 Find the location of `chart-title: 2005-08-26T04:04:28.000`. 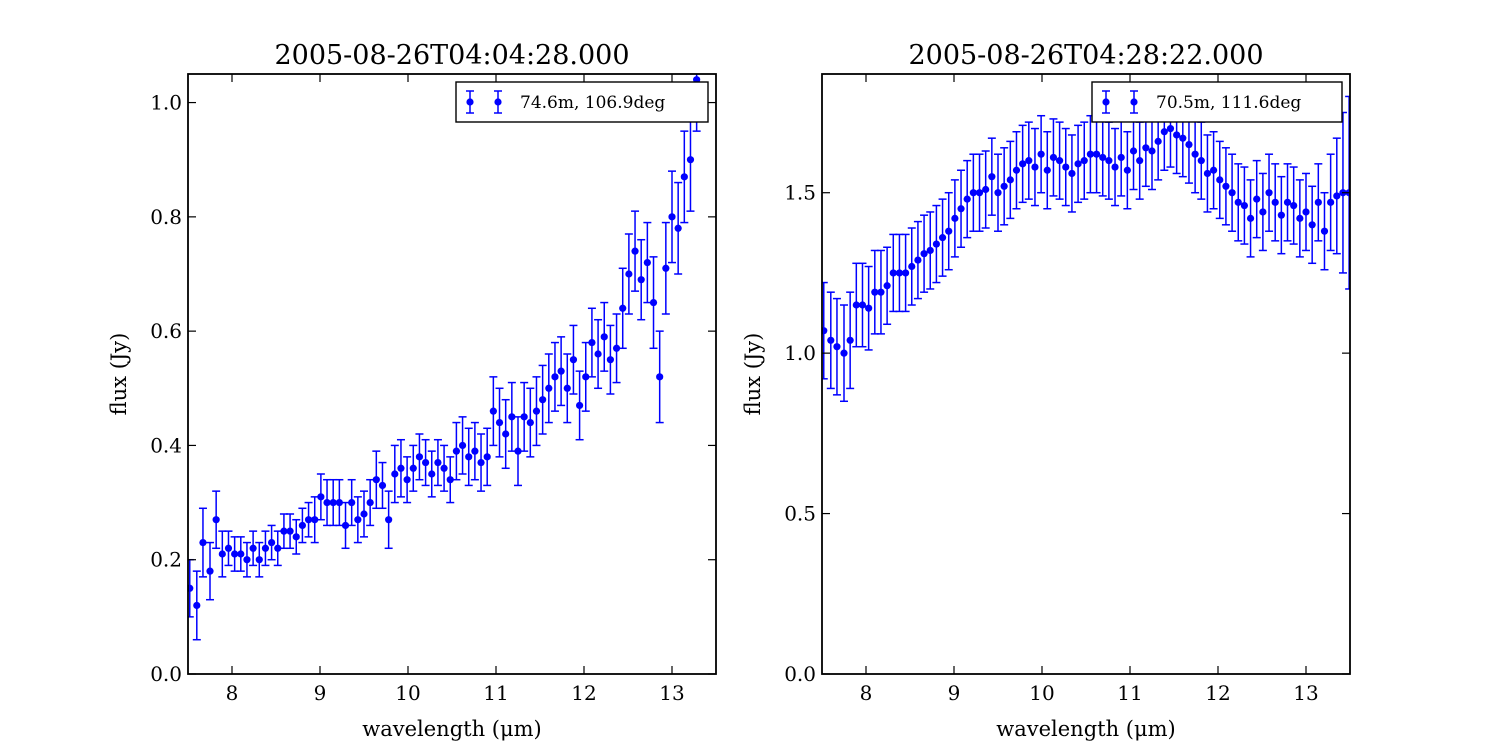

chart-title: 2005-08-26T04:04:28.000 is located at coordinates (451, 55).